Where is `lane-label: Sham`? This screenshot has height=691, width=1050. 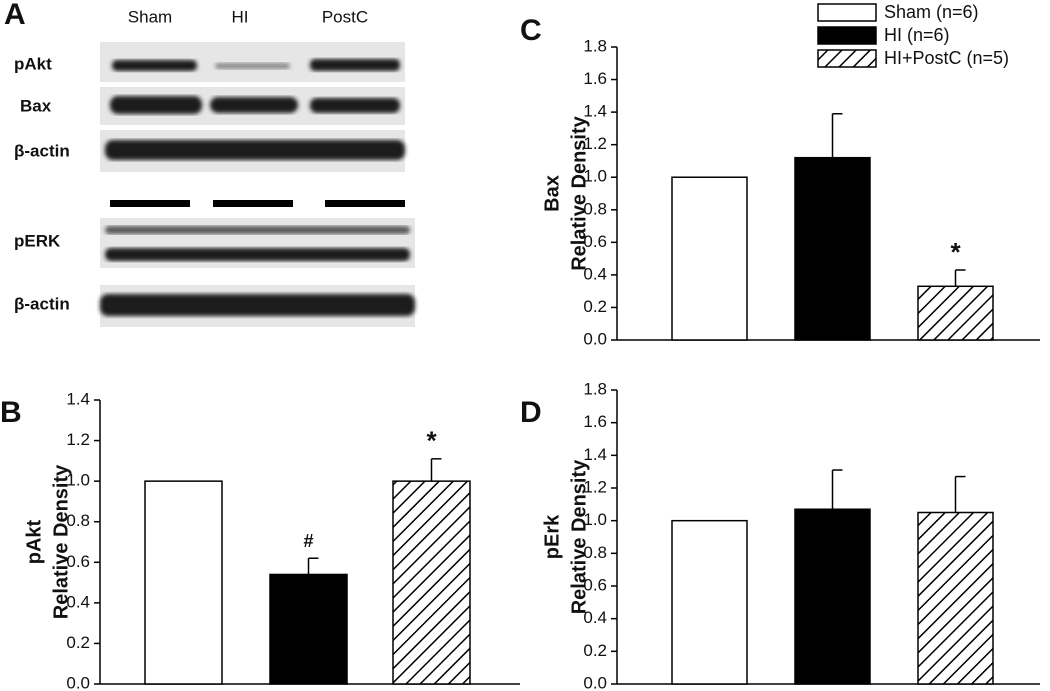
lane-label: Sham is located at coordinates (150, 16).